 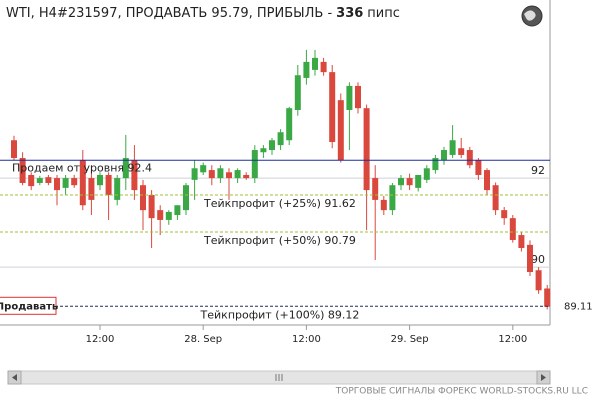 I want to click on level-label: Продаем от уровня 92.4, so click(x=82, y=167).